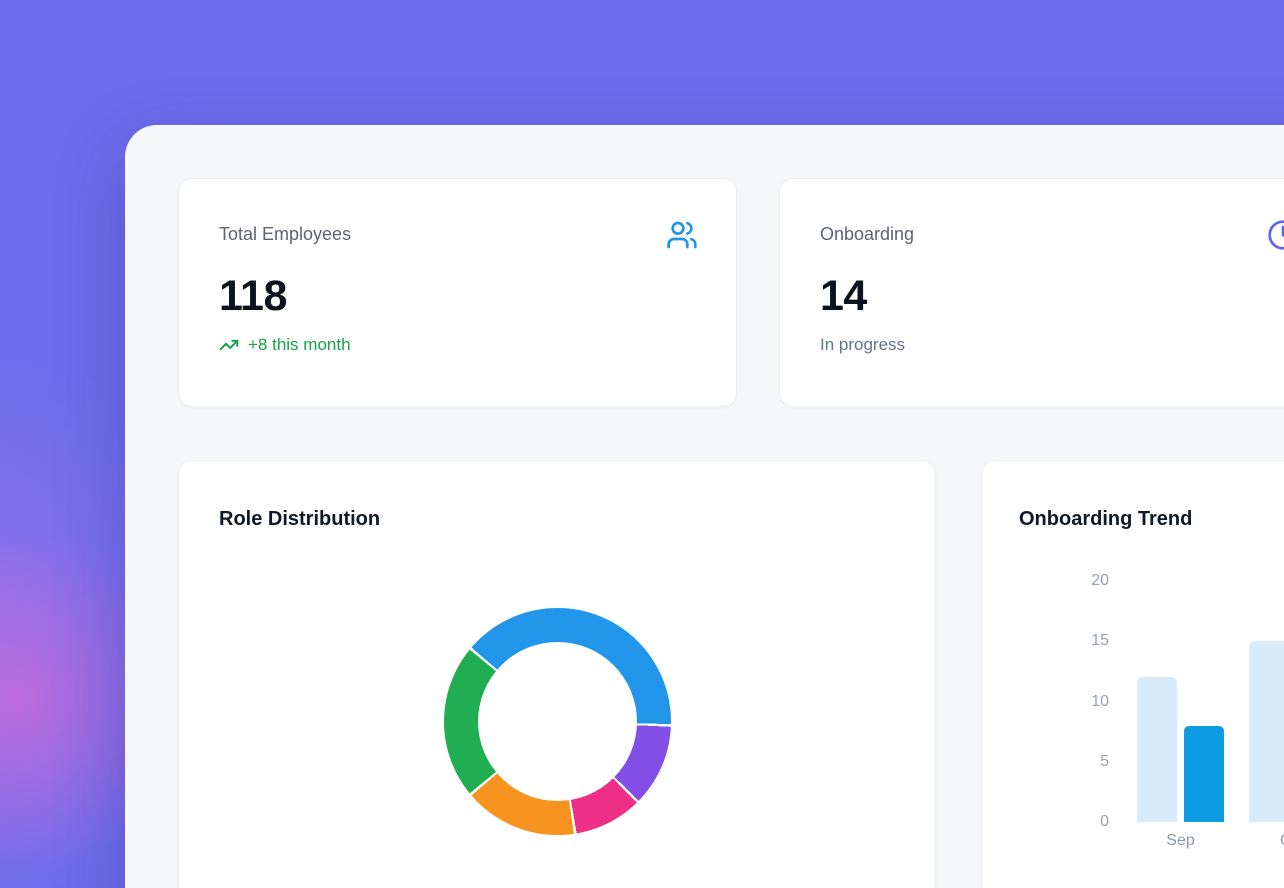  Describe the element at coordinates (458, 236) in the screenshot. I see `stat-card-header: Total Employees` at that location.